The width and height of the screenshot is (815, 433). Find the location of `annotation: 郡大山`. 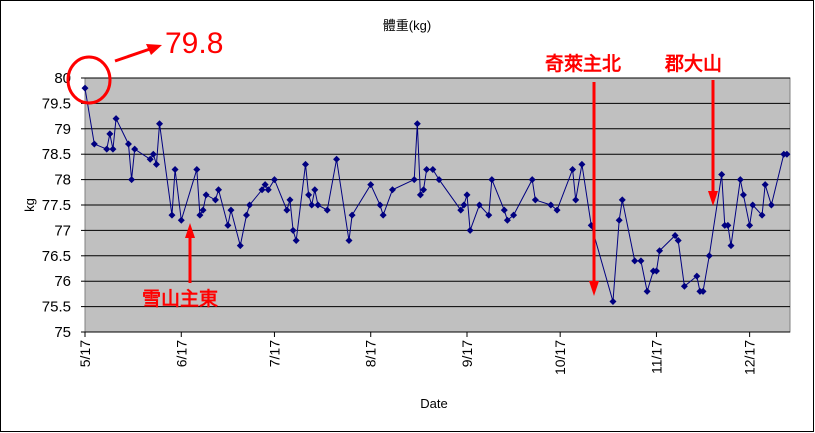

annotation: 郡大山 is located at coordinates (693, 63).